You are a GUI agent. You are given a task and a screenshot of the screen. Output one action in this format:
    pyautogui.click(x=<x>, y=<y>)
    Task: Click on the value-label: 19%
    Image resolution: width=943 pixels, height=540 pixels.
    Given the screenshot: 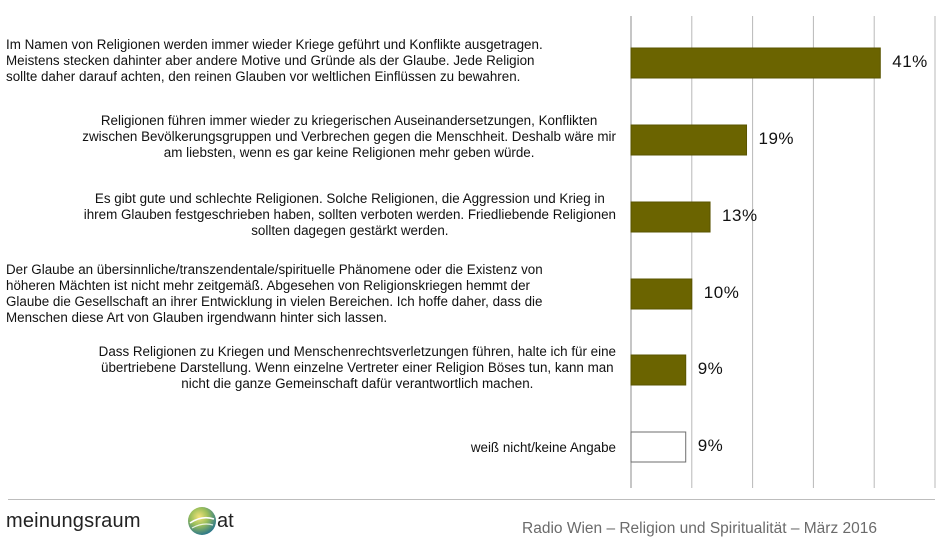 What is the action you would take?
    pyautogui.click(x=776, y=138)
    